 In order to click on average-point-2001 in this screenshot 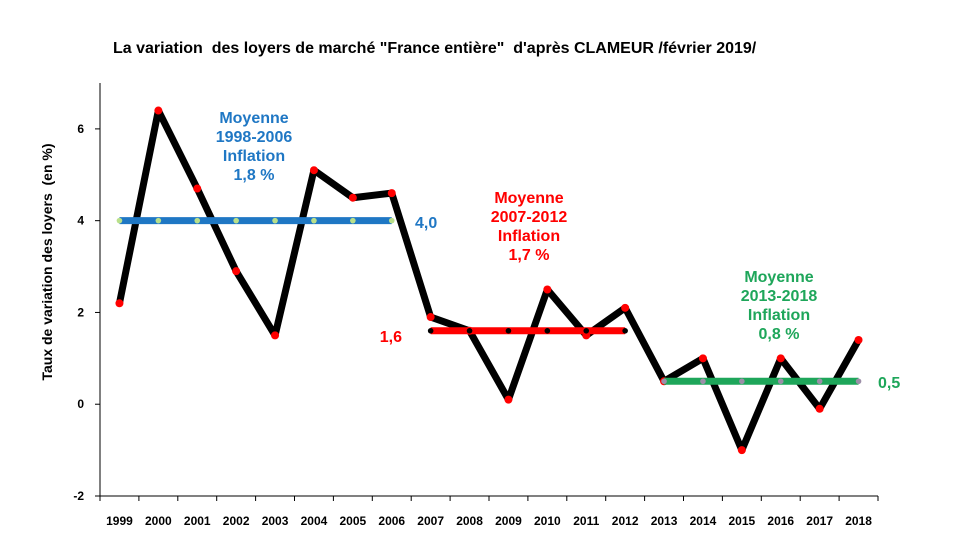, I will do `click(197, 220)`.